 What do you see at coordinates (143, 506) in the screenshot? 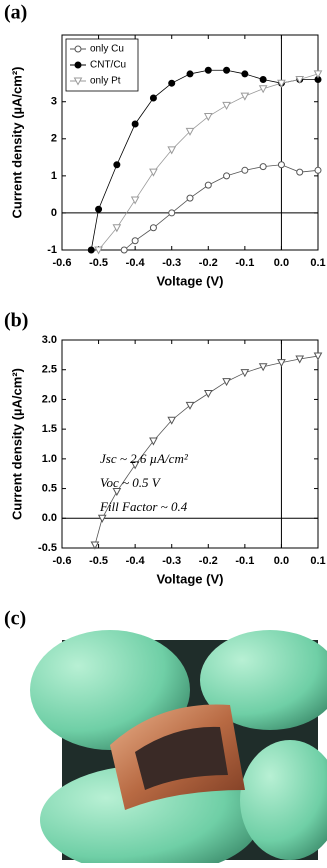
I see `annotation: Fill Factor ~ 0.4` at bounding box center [143, 506].